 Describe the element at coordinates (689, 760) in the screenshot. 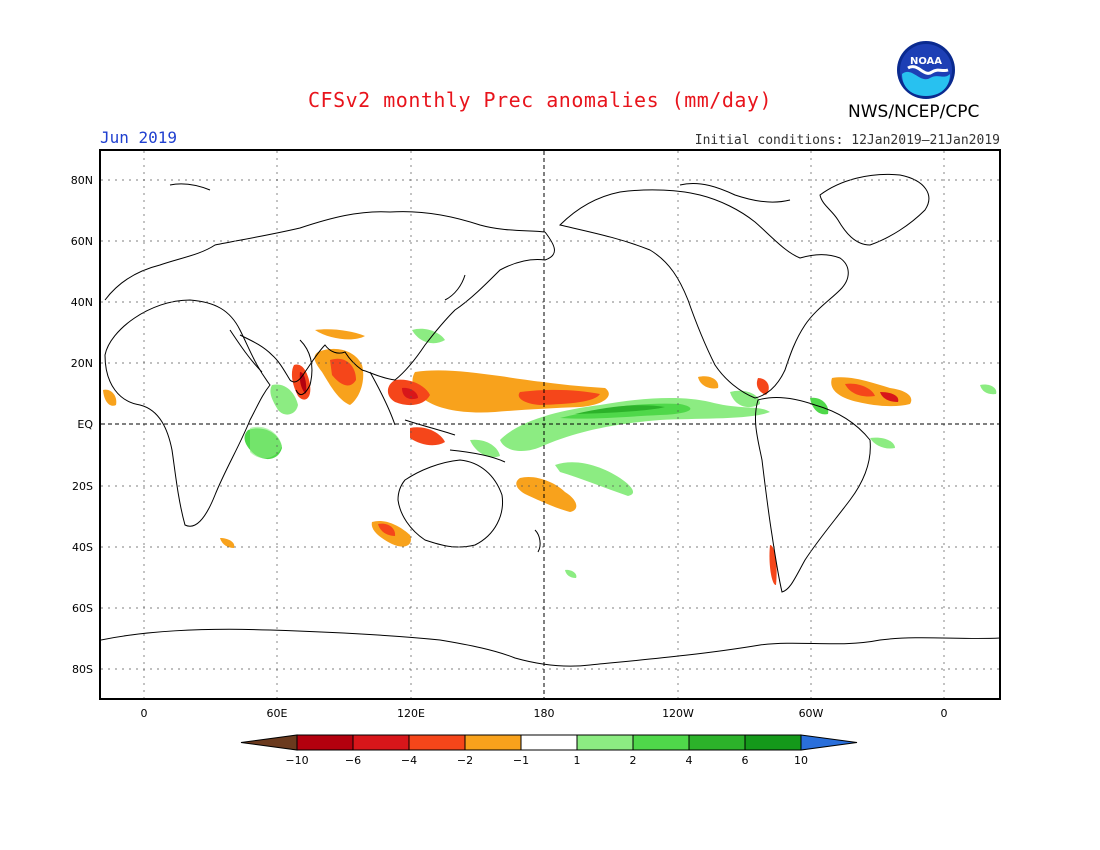

I see `colorbar-tick-label: 4` at that location.